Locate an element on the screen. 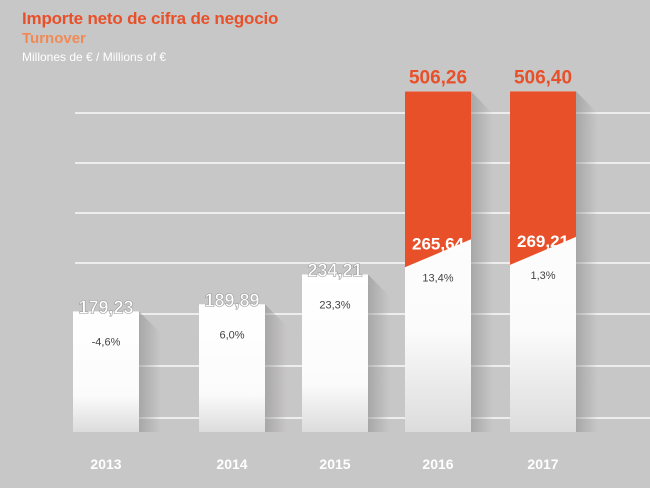  value-label-2017: 269,21 is located at coordinates (543, 241).